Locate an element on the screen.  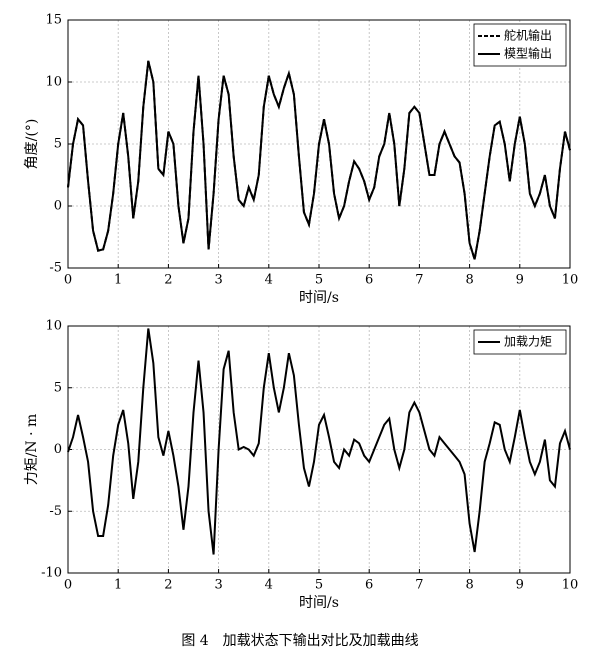
y-axis-label: 角度/(°) is located at coordinates (32, 144).